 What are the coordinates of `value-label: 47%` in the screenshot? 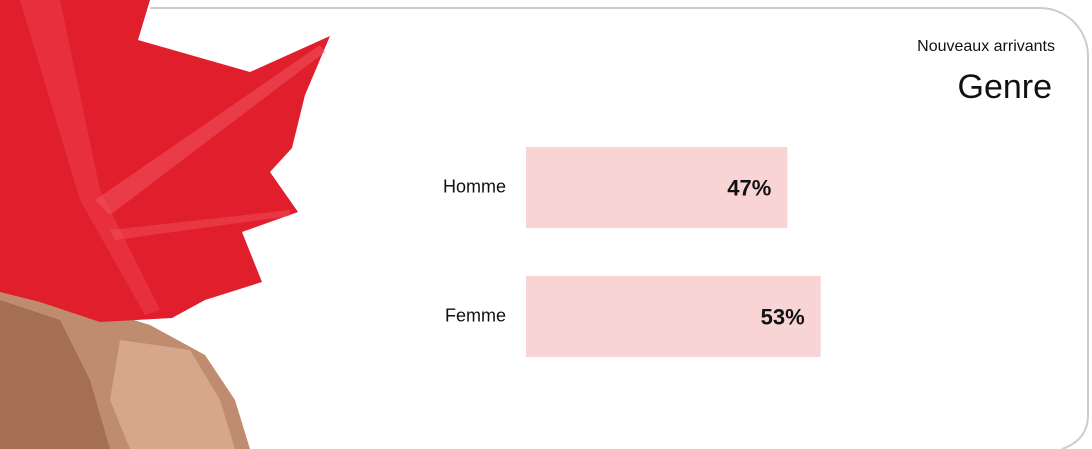 It's located at (749, 187).